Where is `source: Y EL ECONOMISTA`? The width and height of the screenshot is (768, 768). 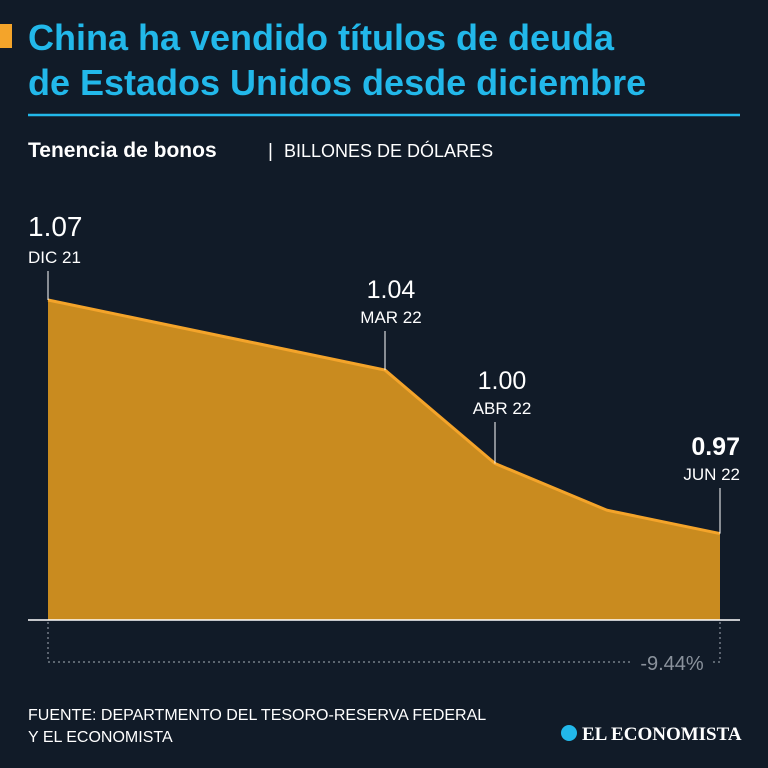 source: Y EL ECONOMISTA is located at coordinates (100, 737).